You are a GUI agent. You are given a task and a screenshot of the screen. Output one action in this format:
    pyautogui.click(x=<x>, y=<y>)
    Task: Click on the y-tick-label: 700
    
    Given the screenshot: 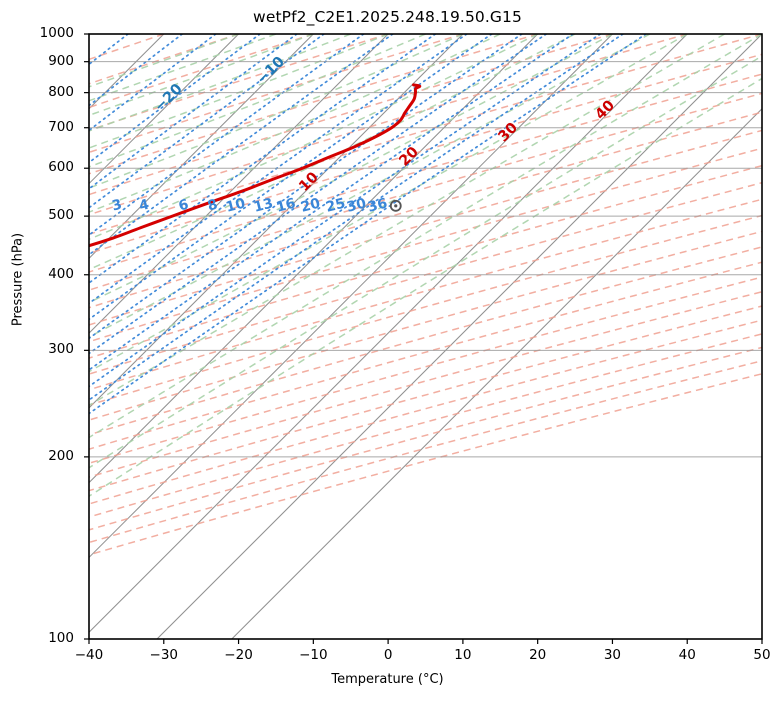 What is the action you would take?
    pyautogui.click(x=61, y=126)
    